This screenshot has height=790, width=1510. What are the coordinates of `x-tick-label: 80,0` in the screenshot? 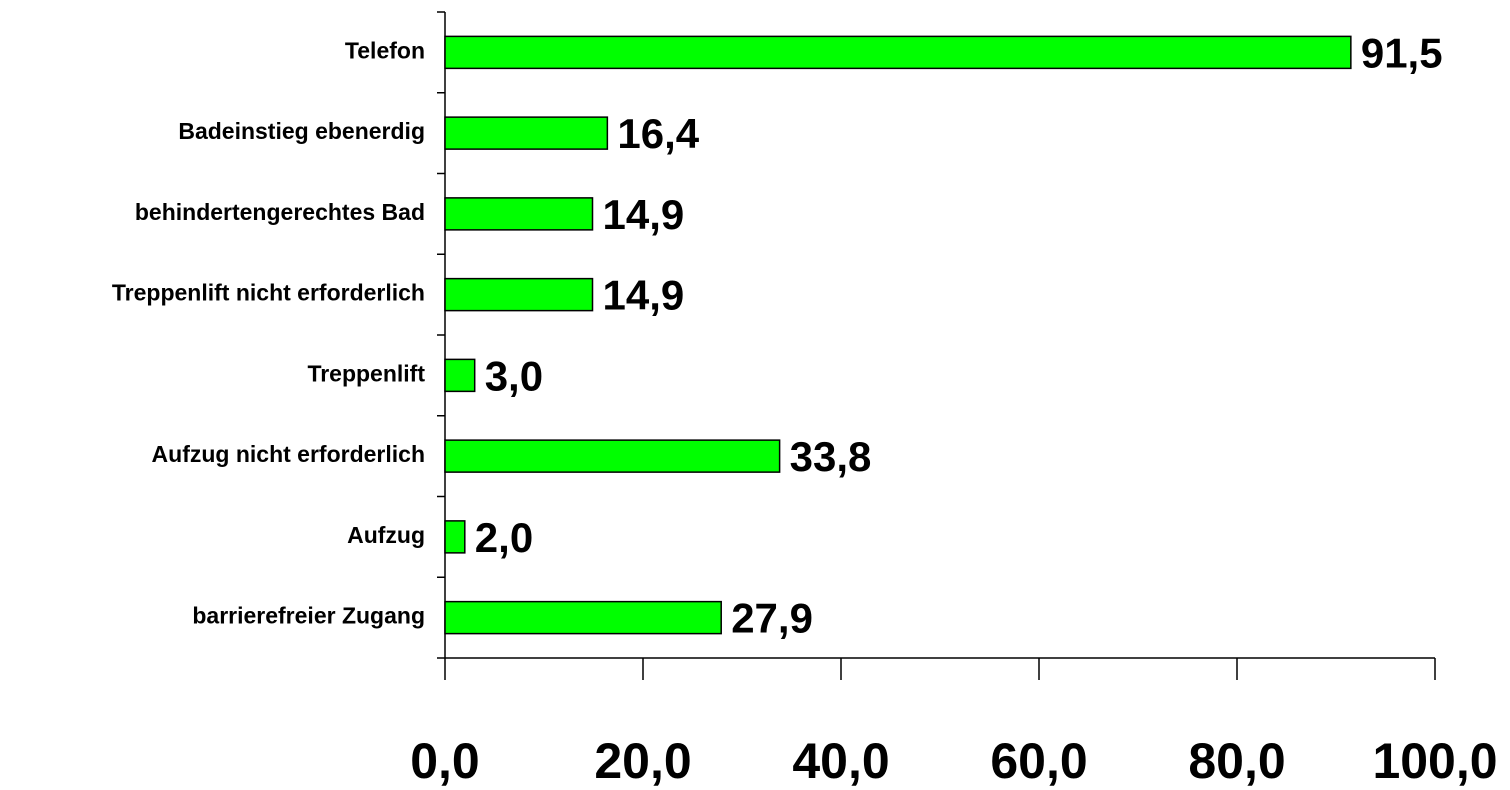 It's located at (1236, 761).